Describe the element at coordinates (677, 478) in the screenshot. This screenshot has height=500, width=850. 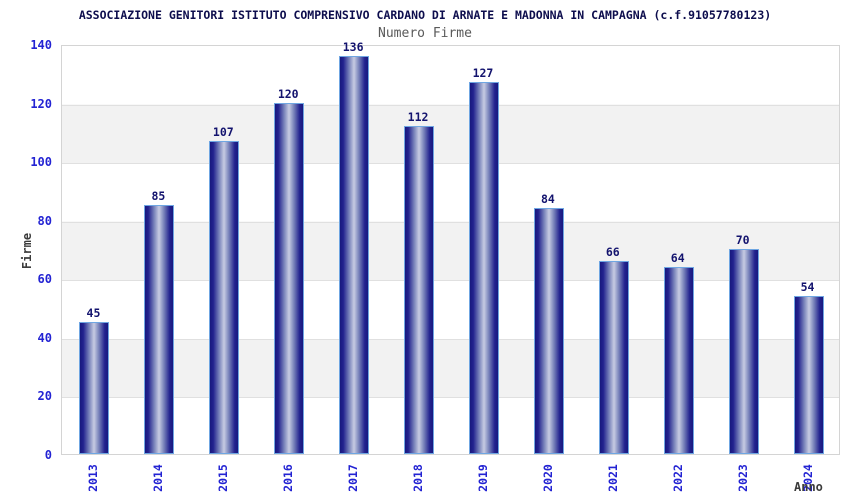
I see `x-tick-label-2022: 2022` at that location.